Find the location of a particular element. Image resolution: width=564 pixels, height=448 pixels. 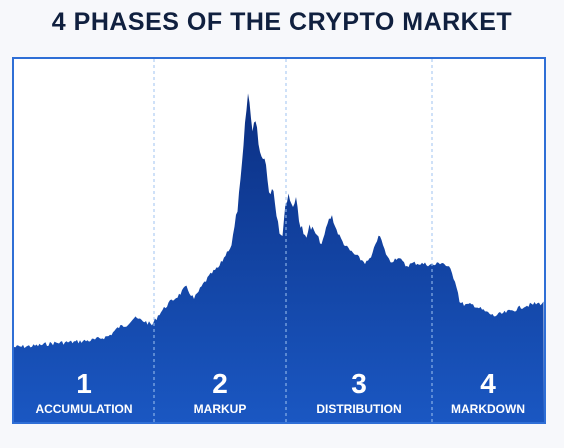

phase-markup: 2 MARKUP is located at coordinates (220, 393).